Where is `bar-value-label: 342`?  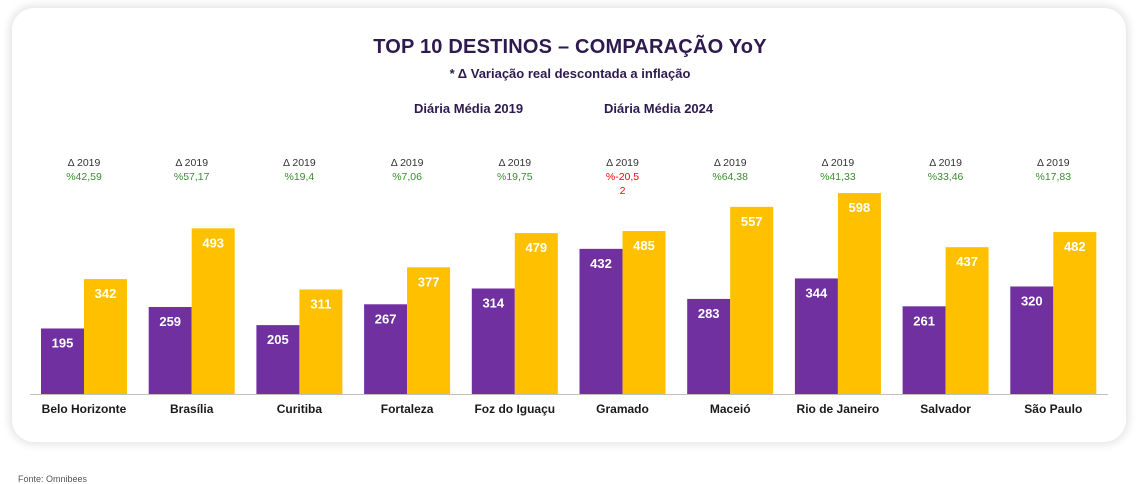
bar-value-label: 342 is located at coordinates (106, 293).